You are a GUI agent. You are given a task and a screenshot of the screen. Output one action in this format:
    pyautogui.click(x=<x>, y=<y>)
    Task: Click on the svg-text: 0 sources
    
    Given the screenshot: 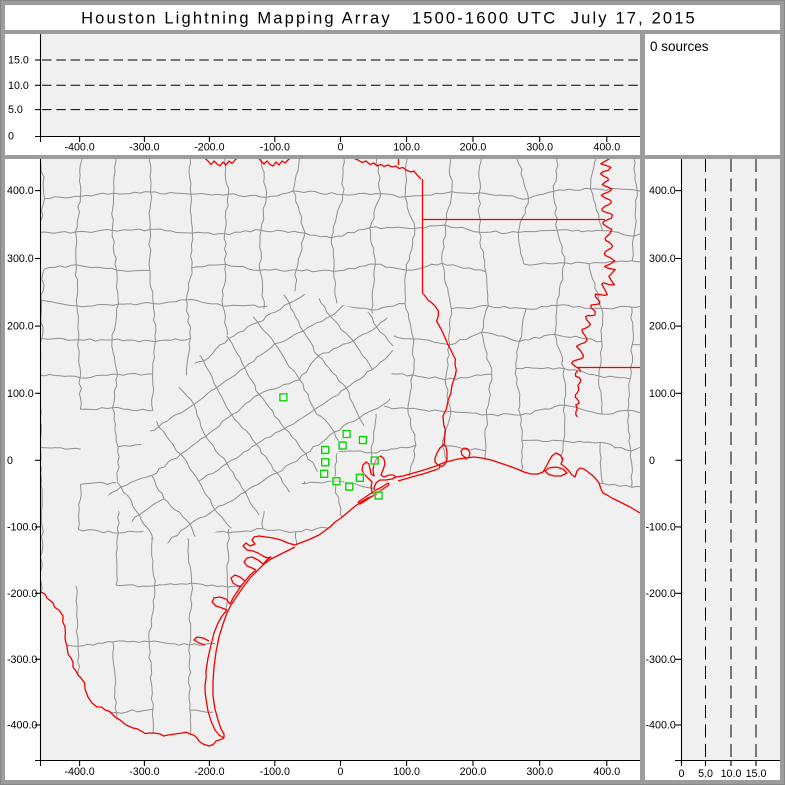 What is the action you would take?
    pyautogui.click(x=679, y=46)
    